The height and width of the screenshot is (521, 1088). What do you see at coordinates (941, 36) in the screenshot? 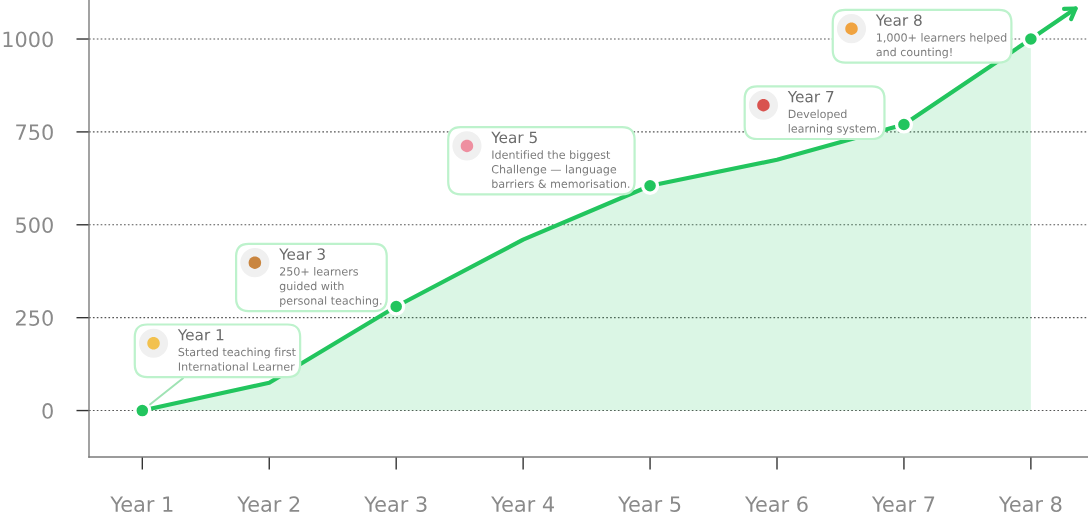
I see `annotation: Year 8 1,000+ learners helped and counting!` at bounding box center [941, 36].